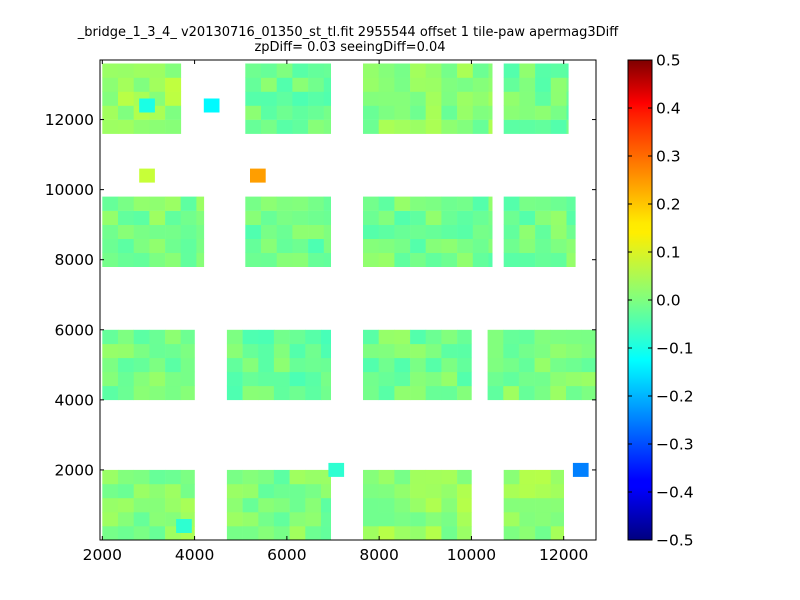 The height and width of the screenshot is (600, 800). What do you see at coordinates (668, 301) in the screenshot?
I see `colorbar-tick-label: 0.0` at bounding box center [668, 301].